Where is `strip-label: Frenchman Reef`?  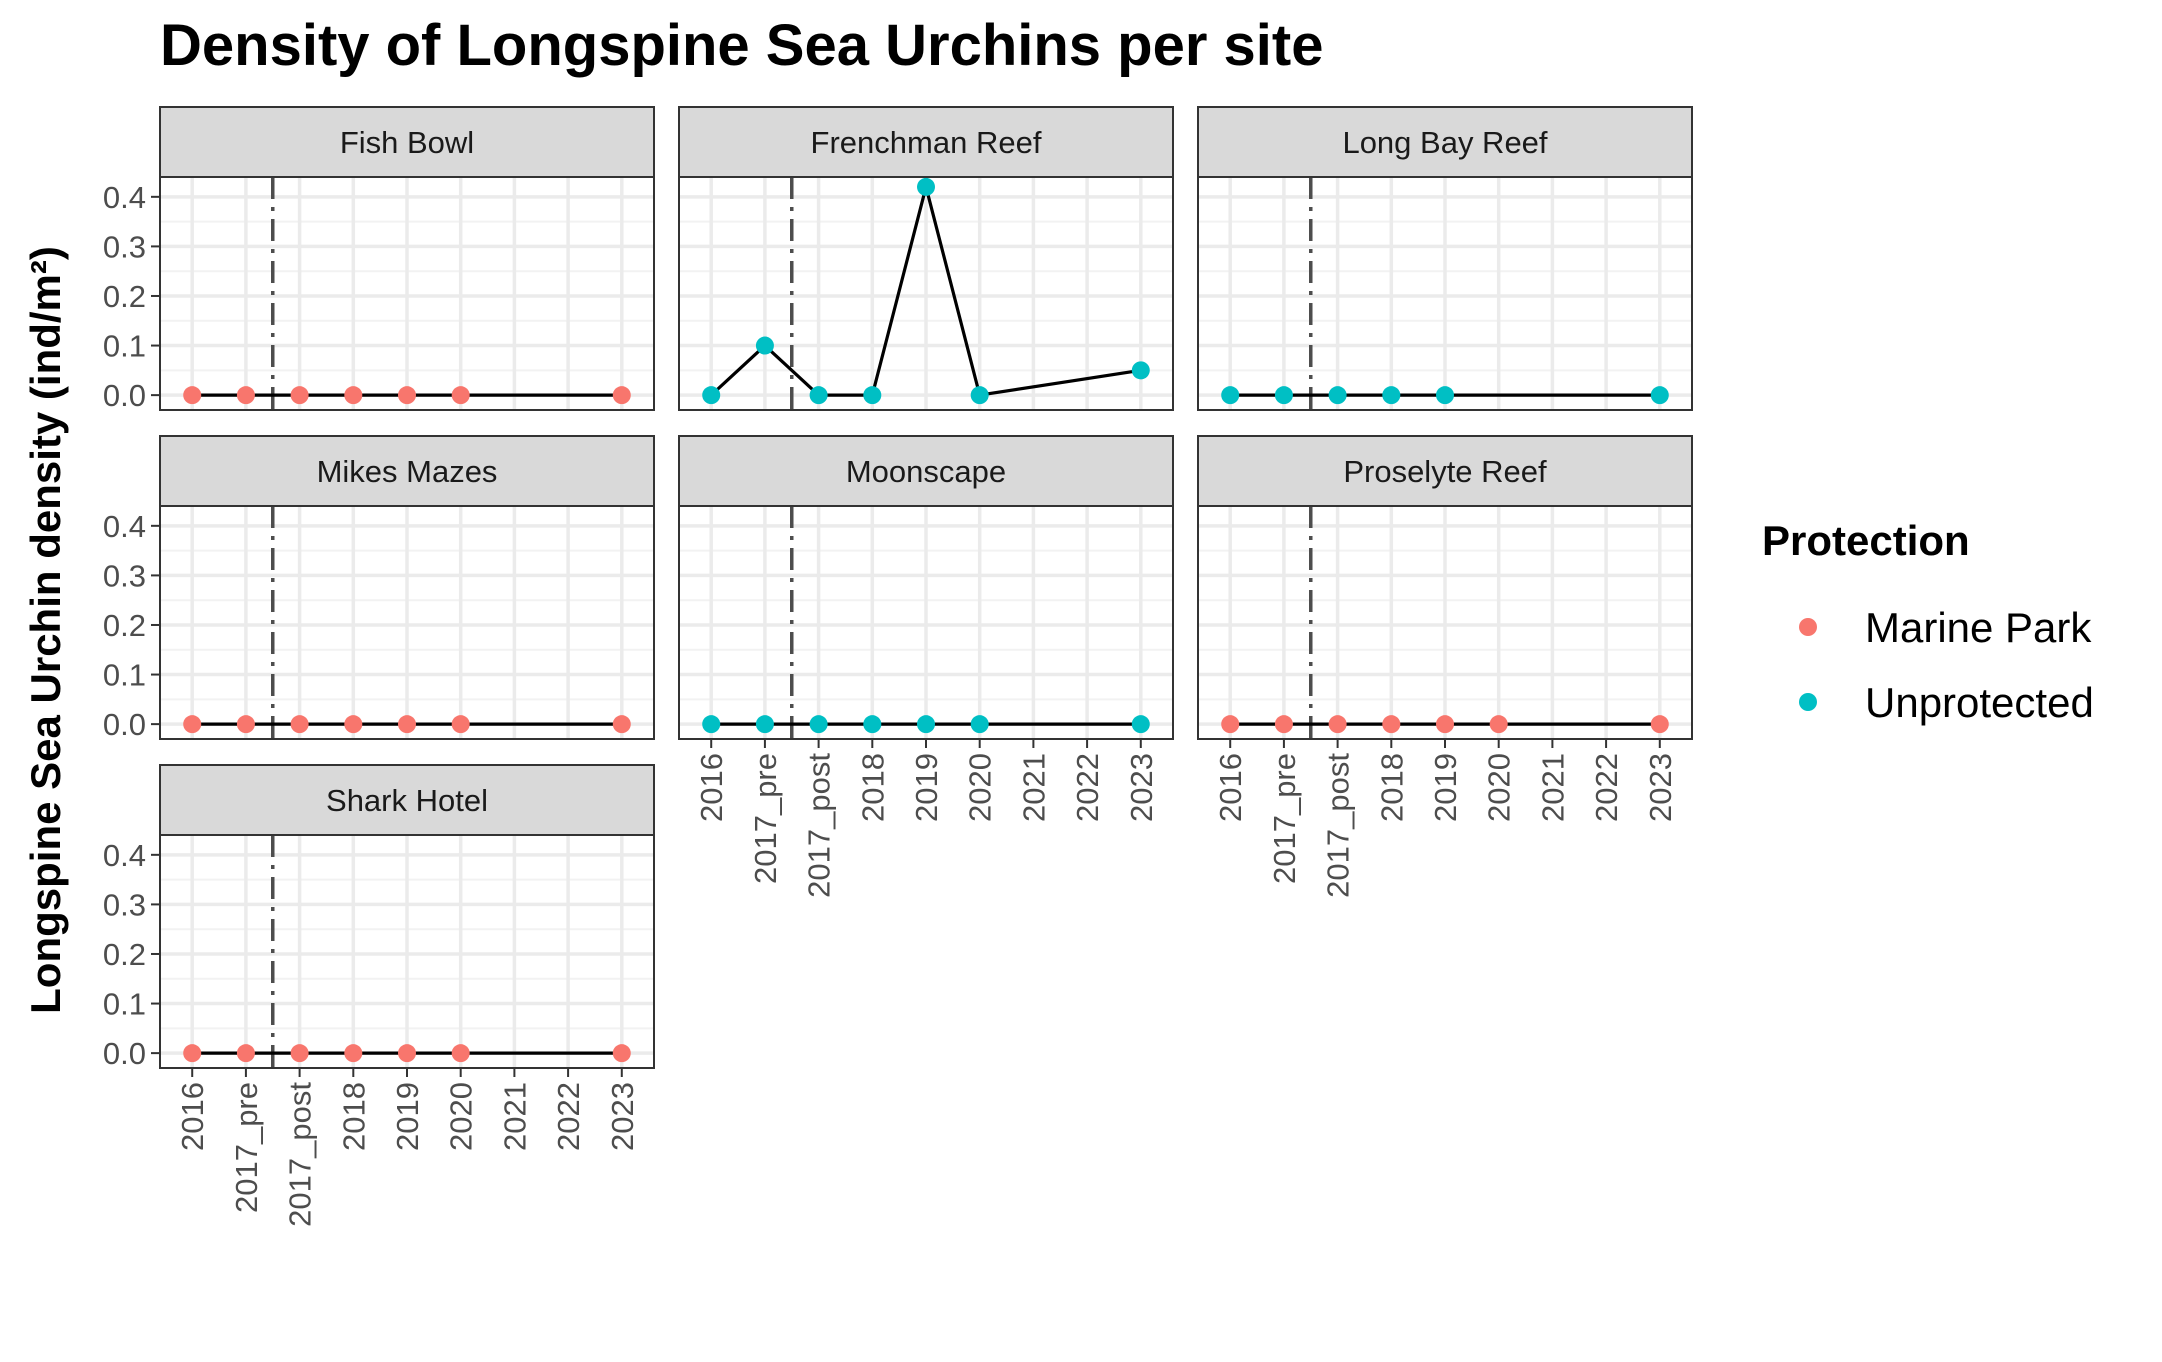
strip-label: Frenchman Reef is located at coordinates (926, 142).